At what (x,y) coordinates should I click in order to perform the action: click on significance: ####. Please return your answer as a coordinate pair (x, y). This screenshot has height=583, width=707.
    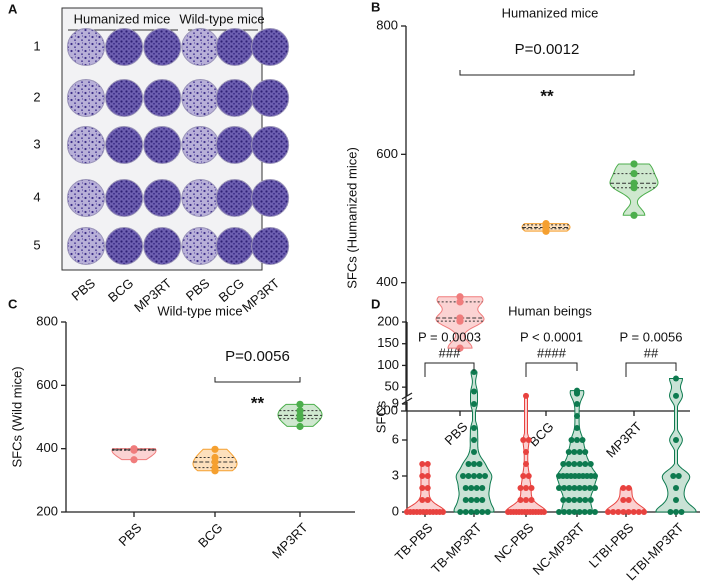
    Looking at the image, I should click on (552, 352).